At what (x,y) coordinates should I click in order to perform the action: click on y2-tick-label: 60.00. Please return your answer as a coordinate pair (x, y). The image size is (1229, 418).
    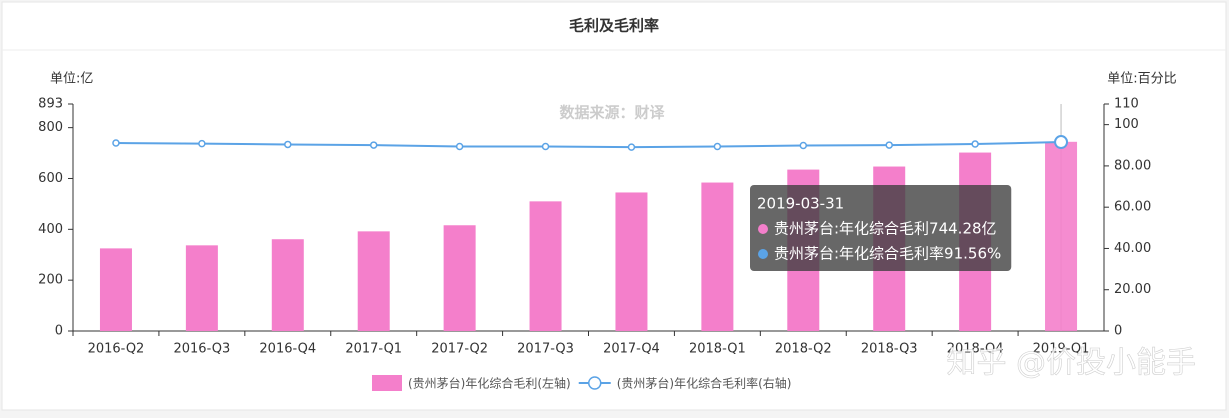
    Looking at the image, I should click on (1132, 207).